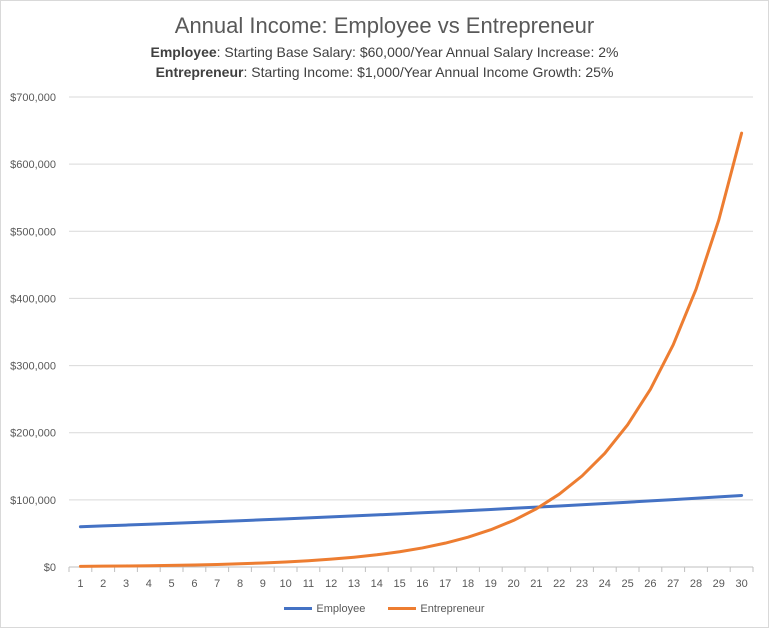 The width and height of the screenshot is (769, 628). Describe the element at coordinates (491, 584) in the screenshot. I see `x-tick-label: 19` at that location.